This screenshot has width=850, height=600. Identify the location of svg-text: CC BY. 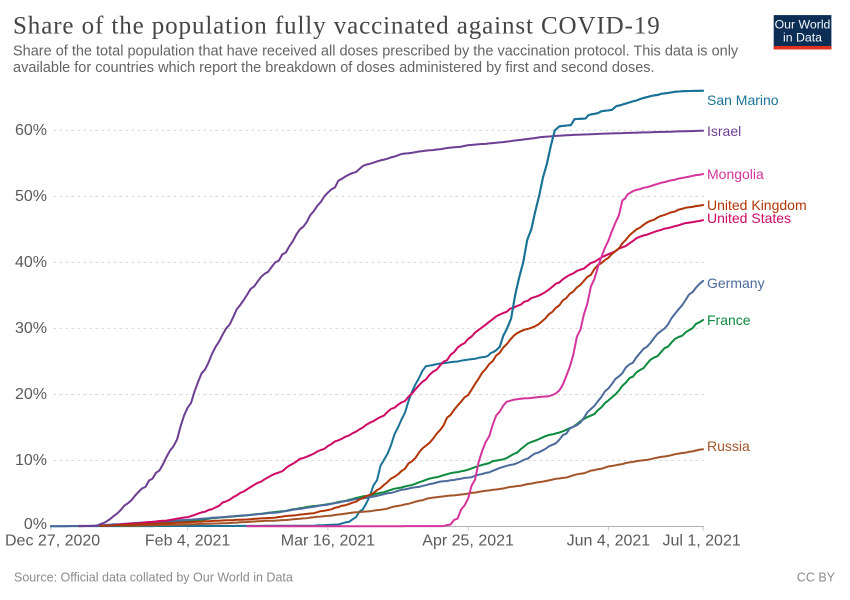
(816, 578).